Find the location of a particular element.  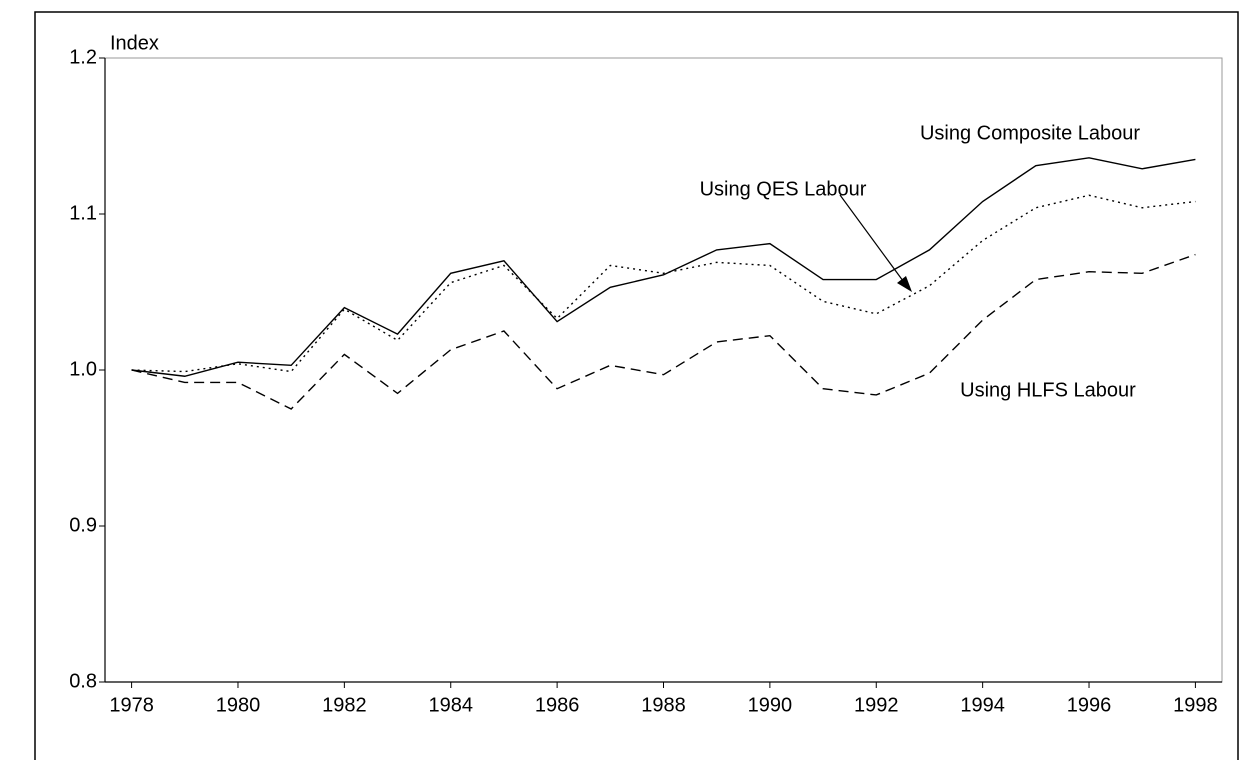

y-tick-label: 0.8 is located at coordinates (83, 681).